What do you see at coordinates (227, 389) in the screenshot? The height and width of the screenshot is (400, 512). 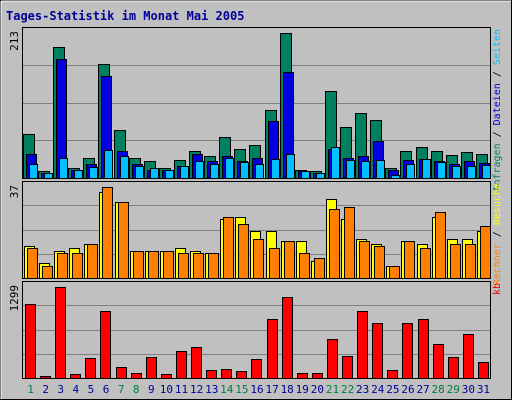 I see `day-label-14: 14` at bounding box center [227, 389].